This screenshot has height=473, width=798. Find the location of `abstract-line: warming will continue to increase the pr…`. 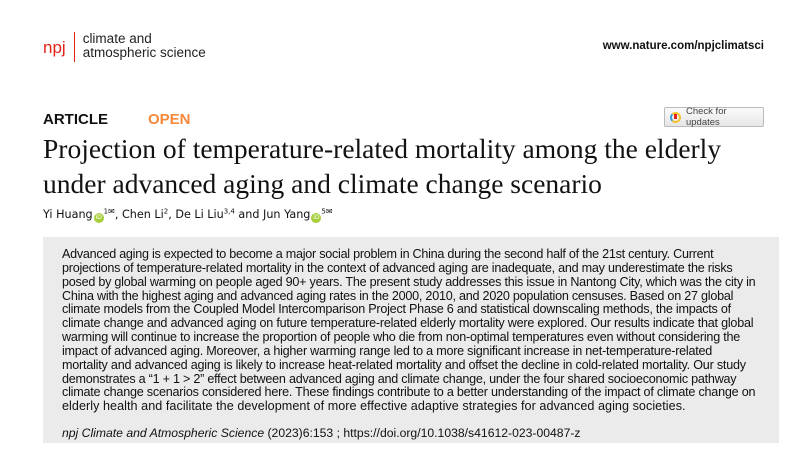

abstract-line: warming will continue to increase the pr… is located at coordinates (401, 337).